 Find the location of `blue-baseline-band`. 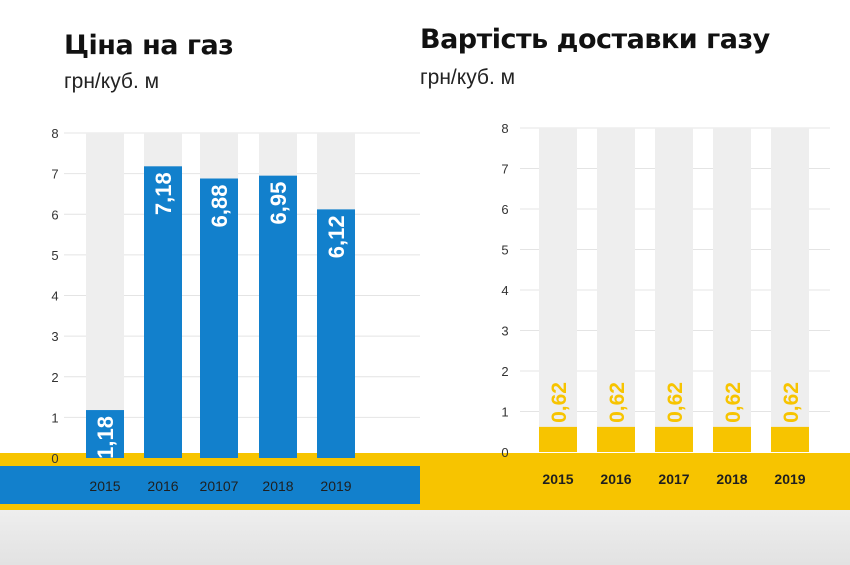

blue-baseline-band is located at coordinates (210, 485).